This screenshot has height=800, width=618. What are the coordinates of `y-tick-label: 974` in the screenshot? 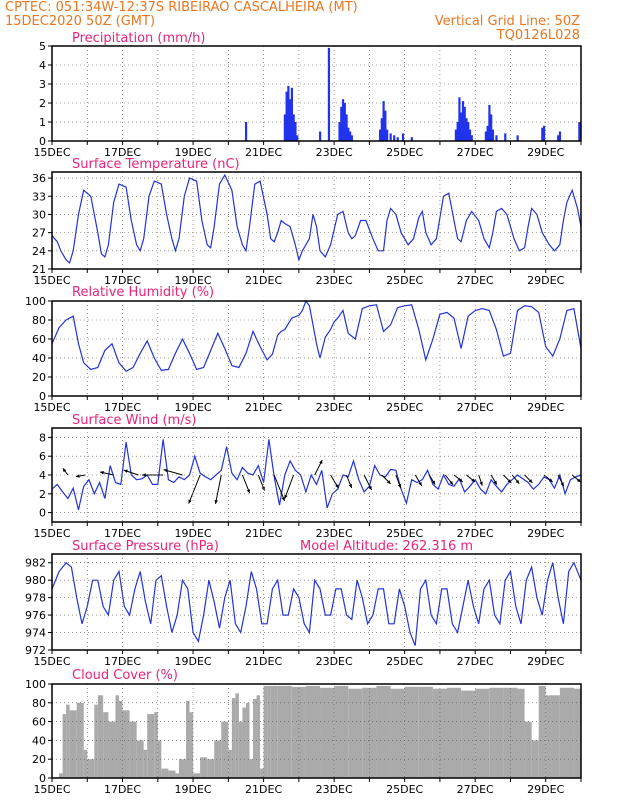 It's located at (35, 633).